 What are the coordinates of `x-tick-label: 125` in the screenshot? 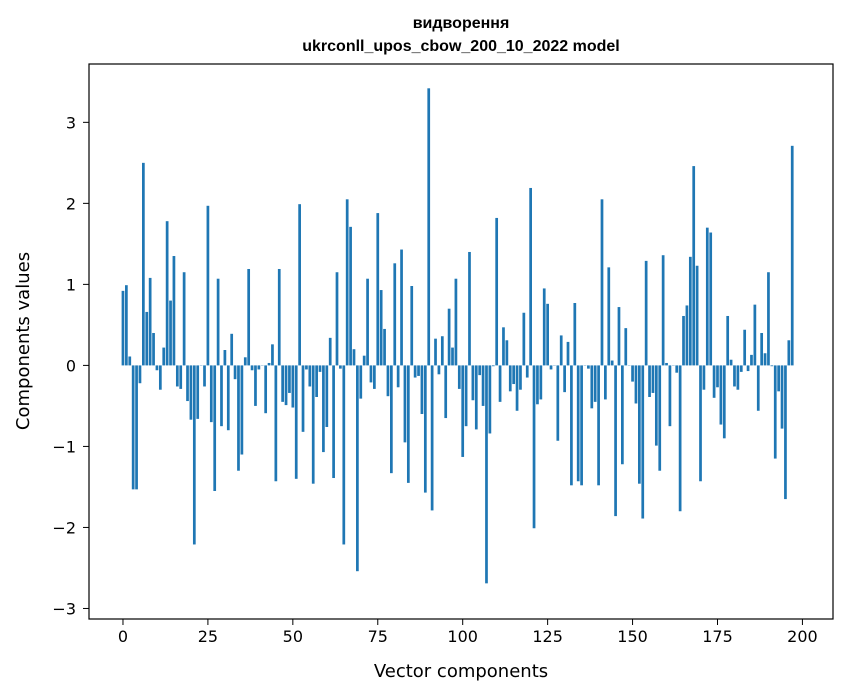 It's located at (547, 636).